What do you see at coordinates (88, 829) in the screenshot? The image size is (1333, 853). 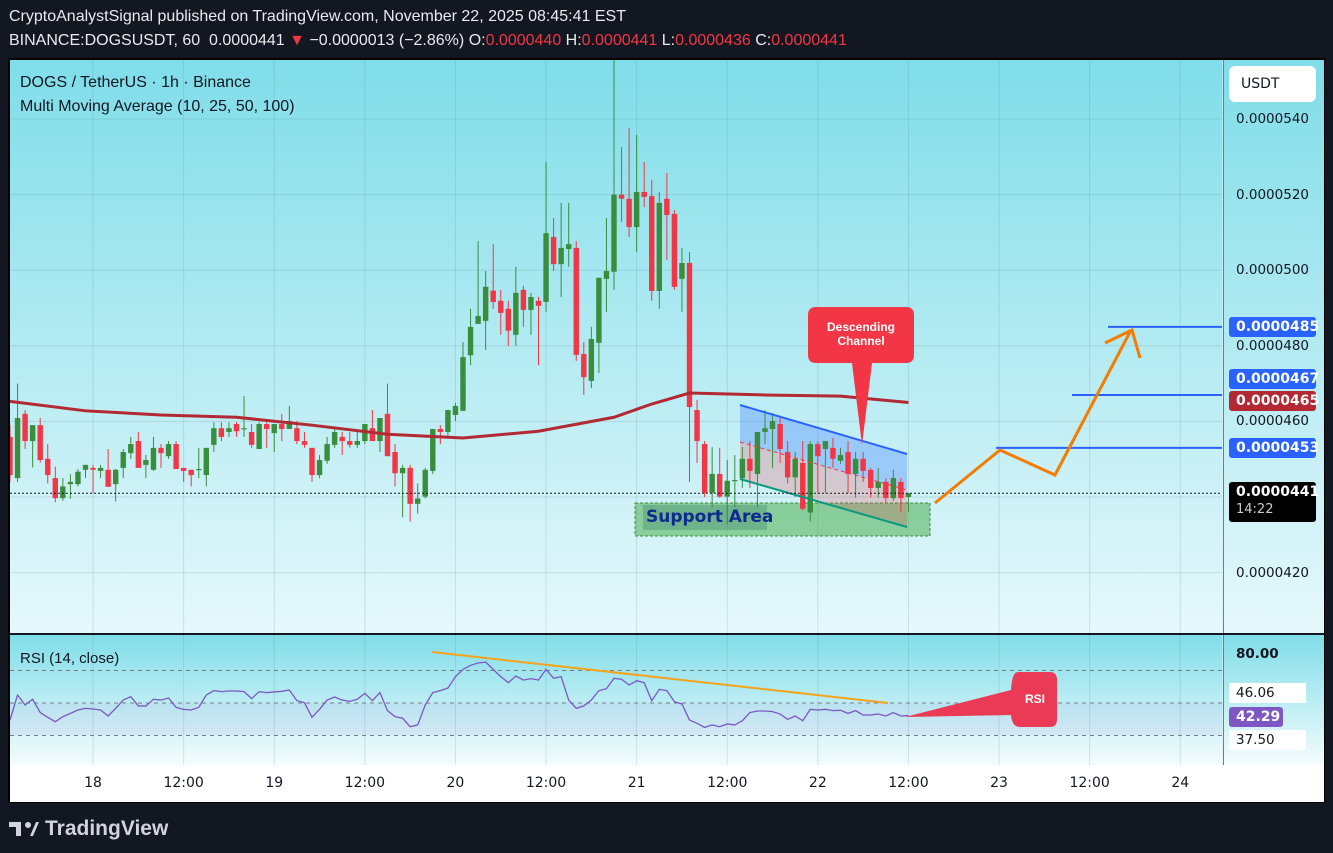 I see `tradingview-logo: TradingView` at bounding box center [88, 829].